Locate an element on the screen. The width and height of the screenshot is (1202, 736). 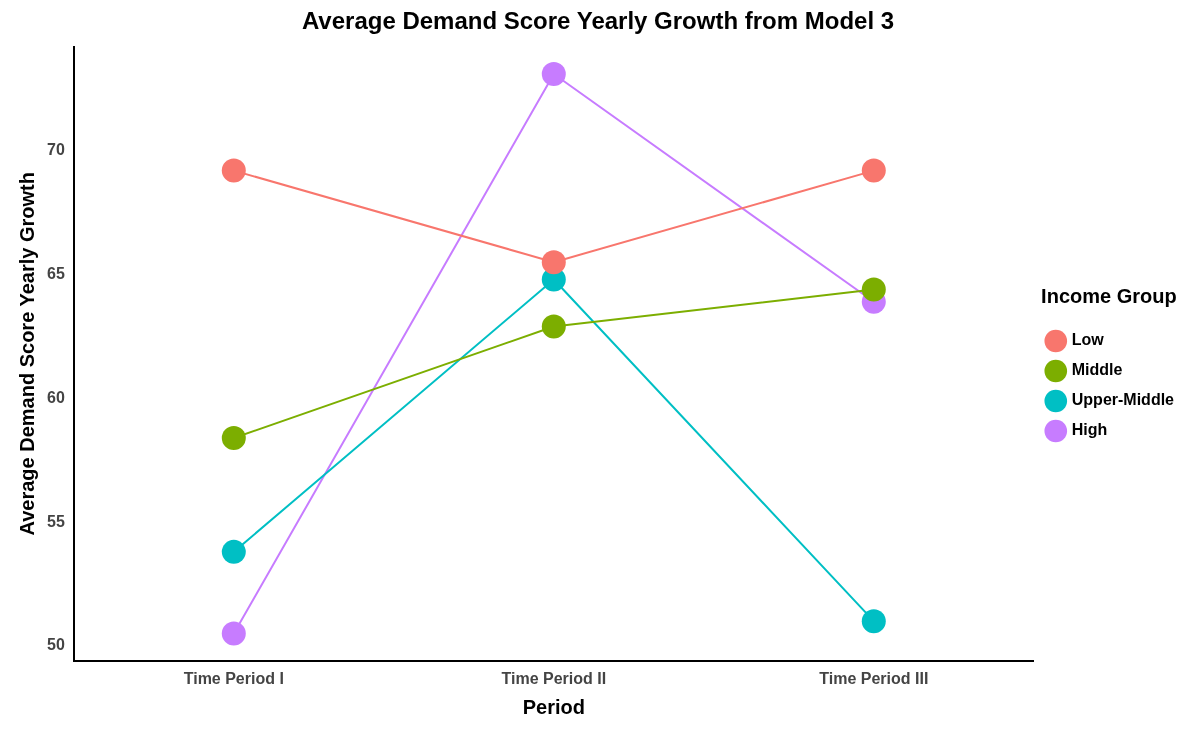
legend-label: Upper-Middle is located at coordinates (1123, 400).